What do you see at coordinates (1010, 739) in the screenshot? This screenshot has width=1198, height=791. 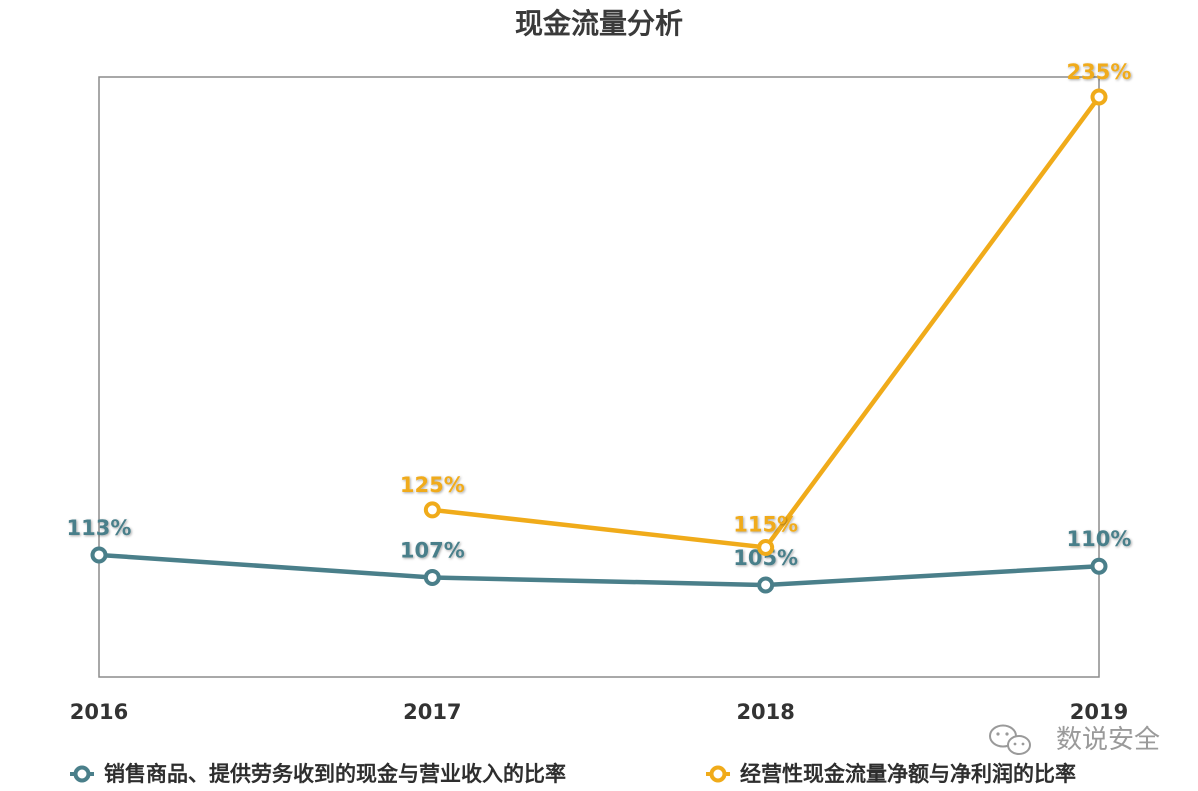 I see `wechat-icon` at bounding box center [1010, 739].